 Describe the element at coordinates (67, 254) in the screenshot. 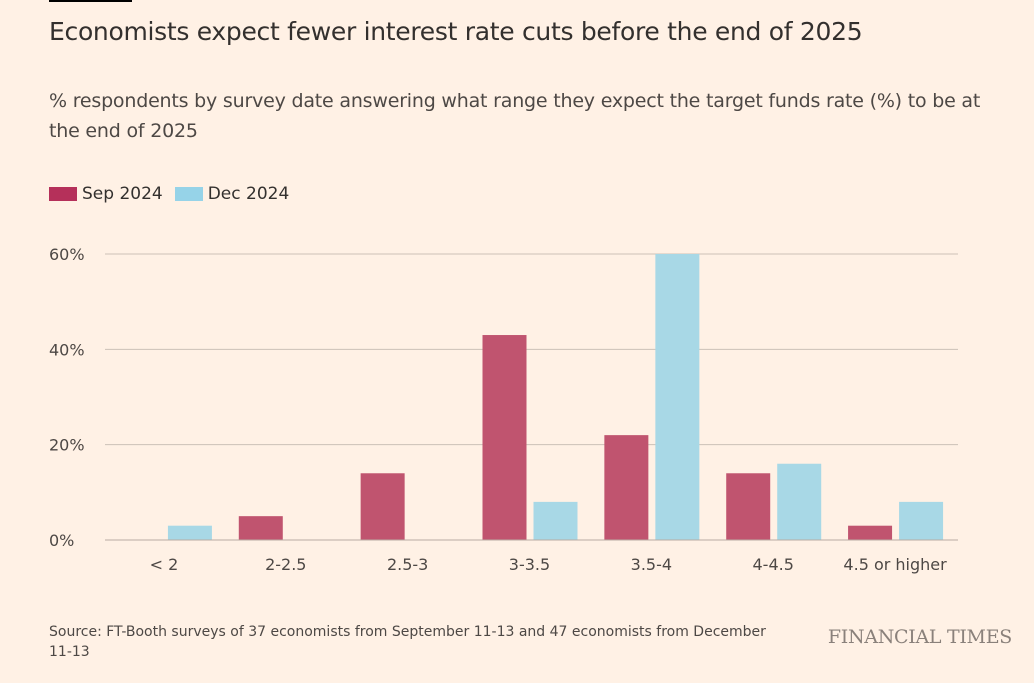

I see `y-tick-label: 60%` at that location.